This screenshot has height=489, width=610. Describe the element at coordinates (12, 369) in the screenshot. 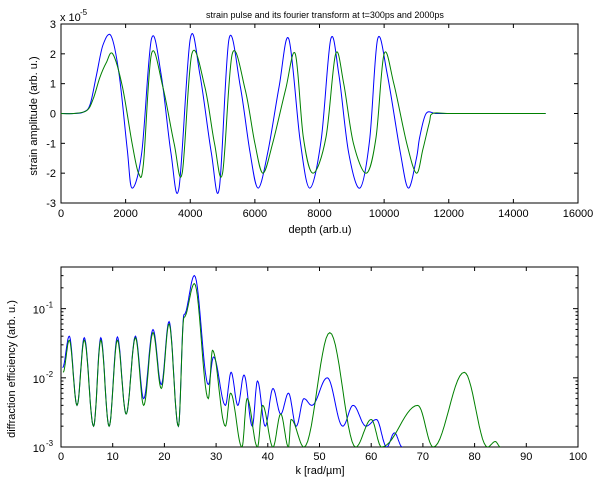

I see `y-axis-label: diffraction efficiency (arb. u.)` at that location.